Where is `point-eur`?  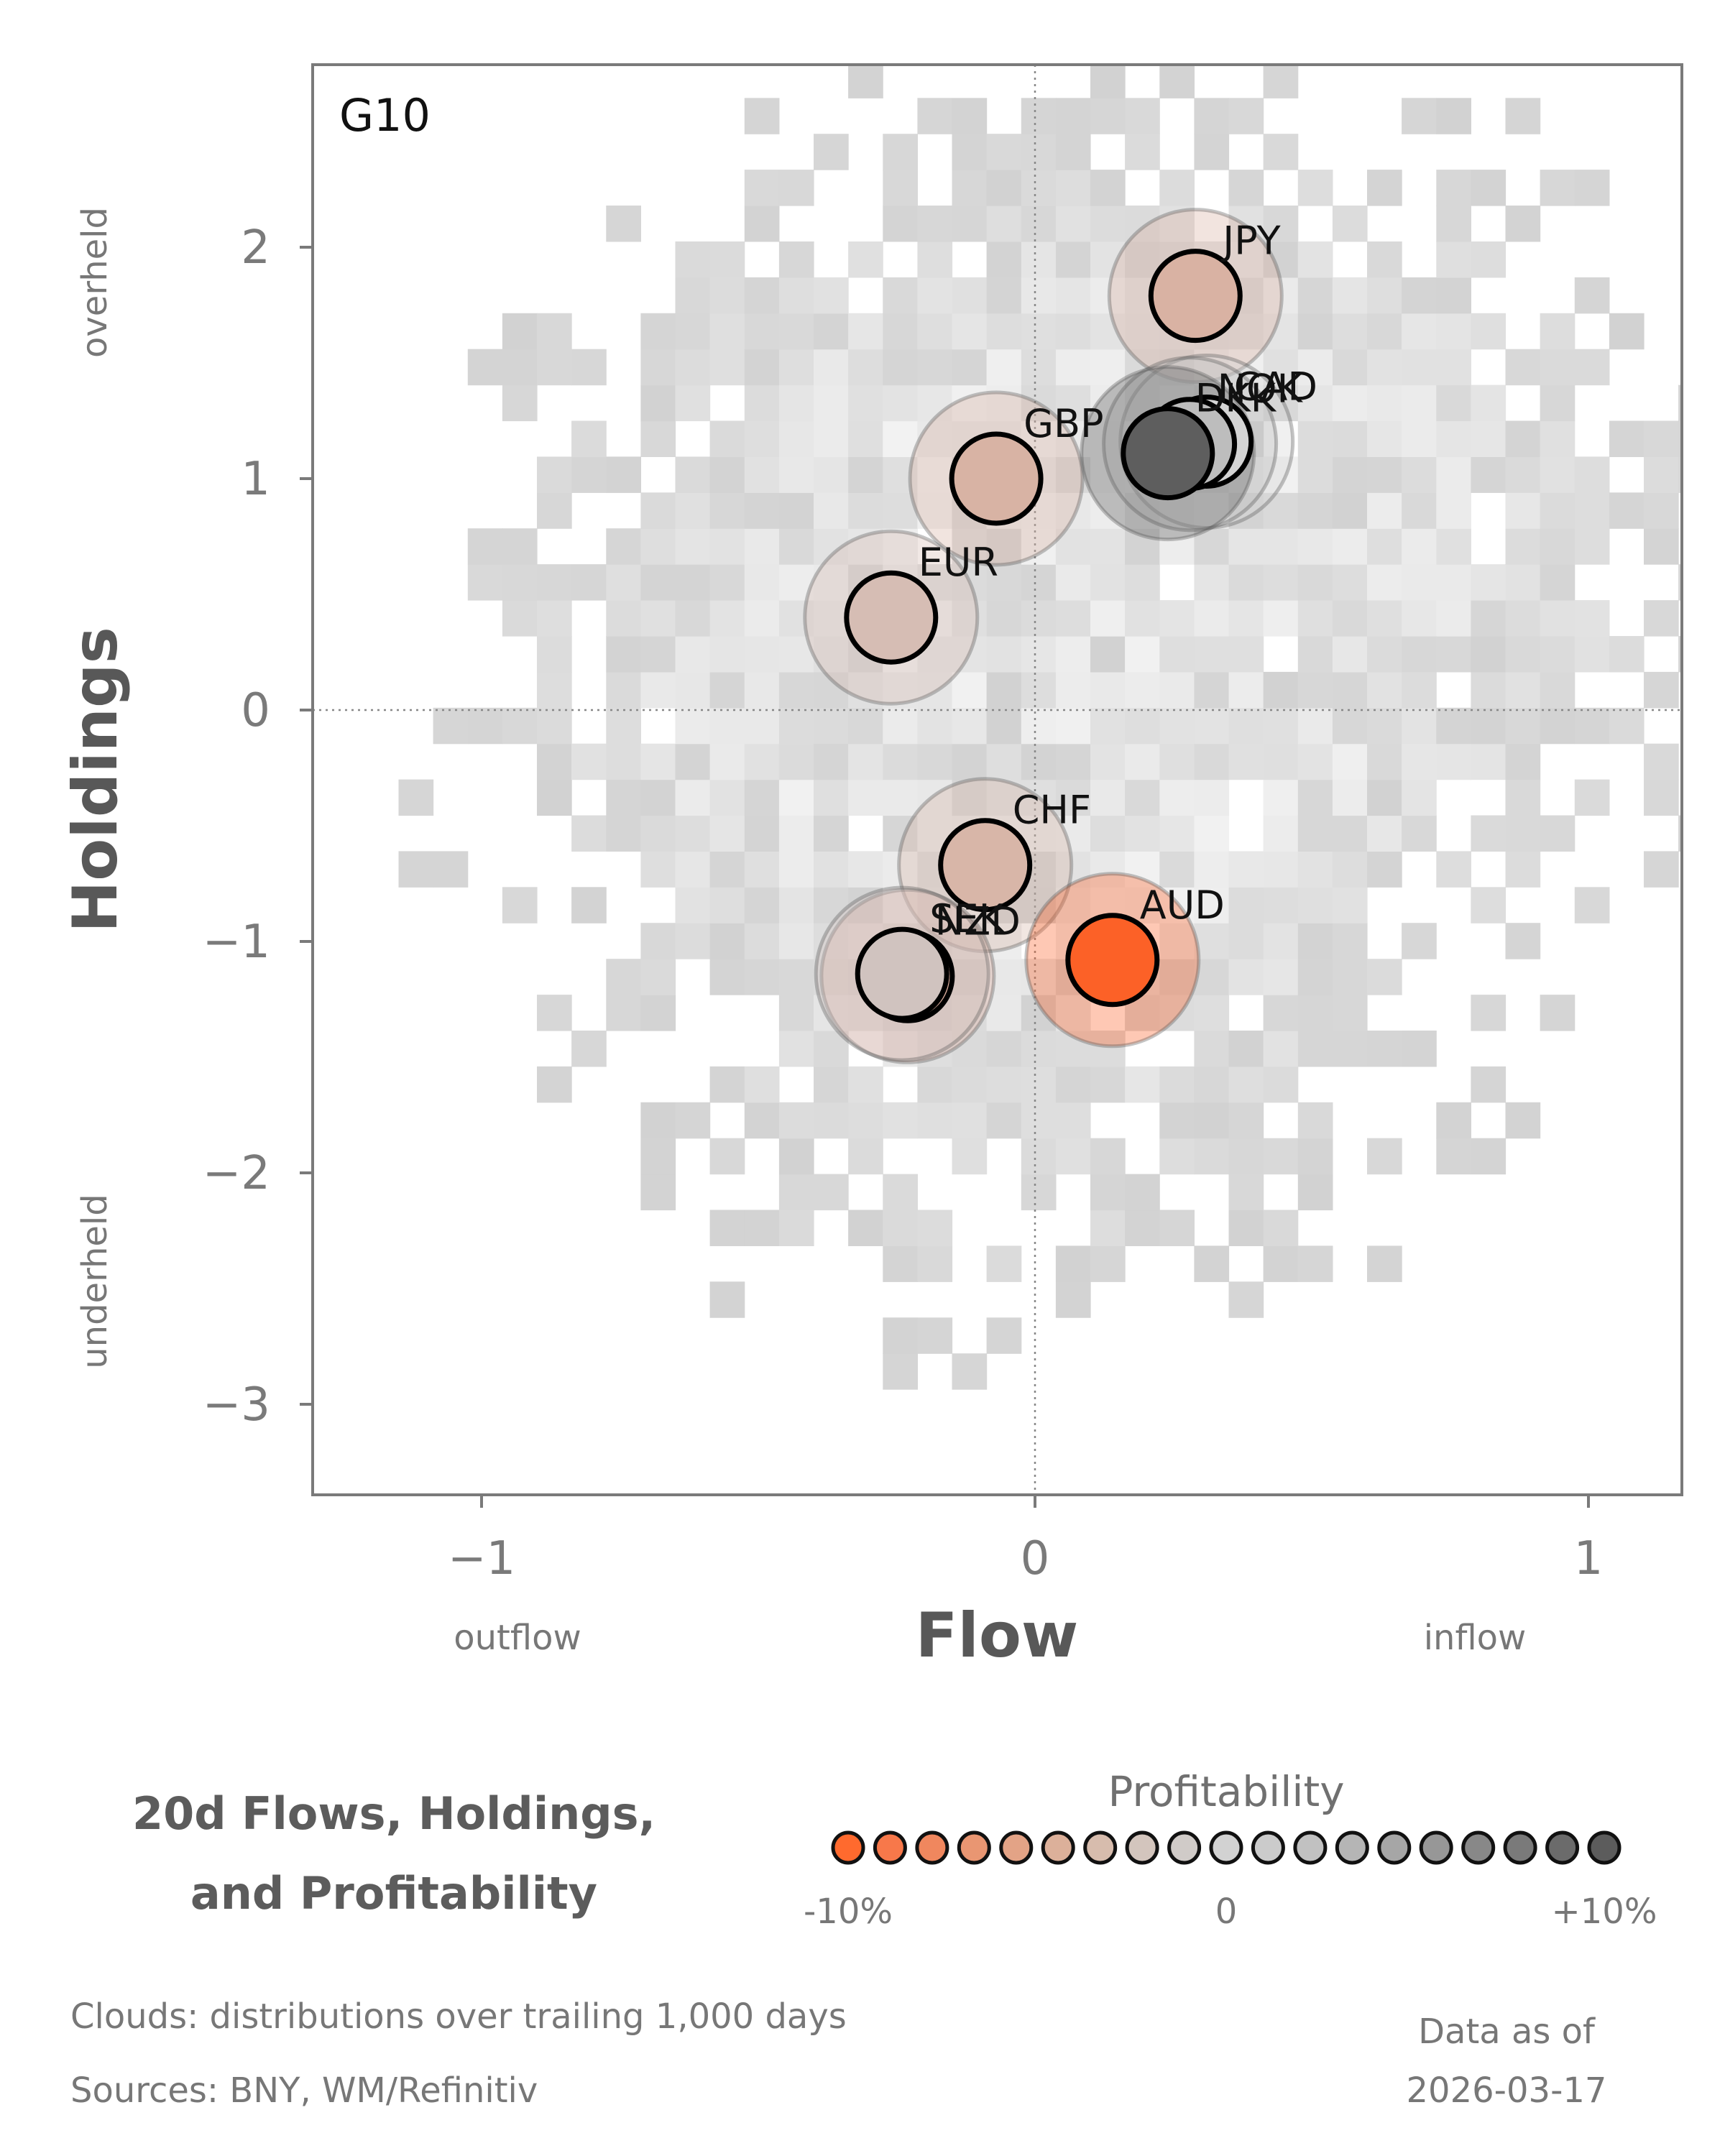 point-eur is located at coordinates (891, 617).